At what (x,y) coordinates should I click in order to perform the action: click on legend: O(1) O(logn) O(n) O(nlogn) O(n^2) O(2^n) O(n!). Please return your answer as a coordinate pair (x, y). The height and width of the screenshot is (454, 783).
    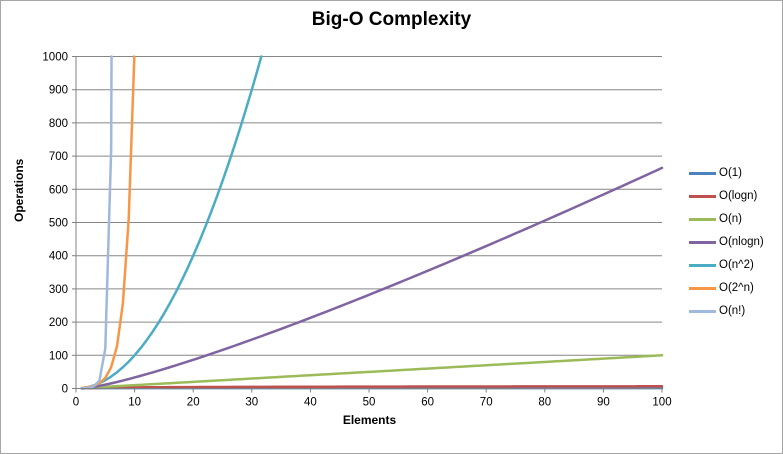
    Looking at the image, I should click on (726, 246).